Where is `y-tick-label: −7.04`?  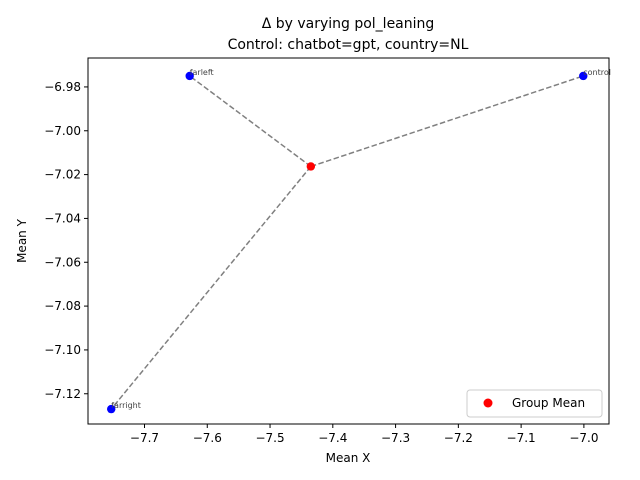 y-tick-label: −7.04 is located at coordinates (62, 218).